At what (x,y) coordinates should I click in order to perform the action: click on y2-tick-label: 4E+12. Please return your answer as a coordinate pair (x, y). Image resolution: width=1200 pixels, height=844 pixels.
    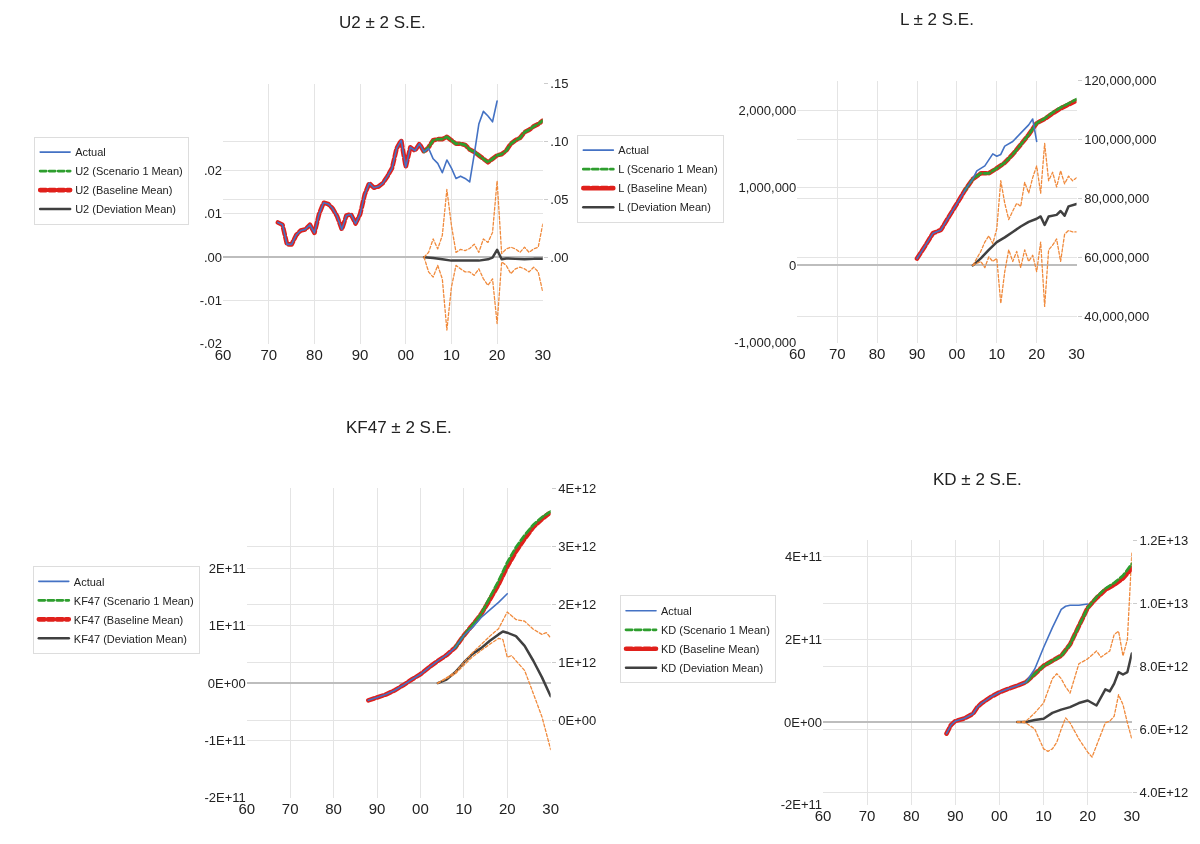
    Looking at the image, I should click on (577, 488).